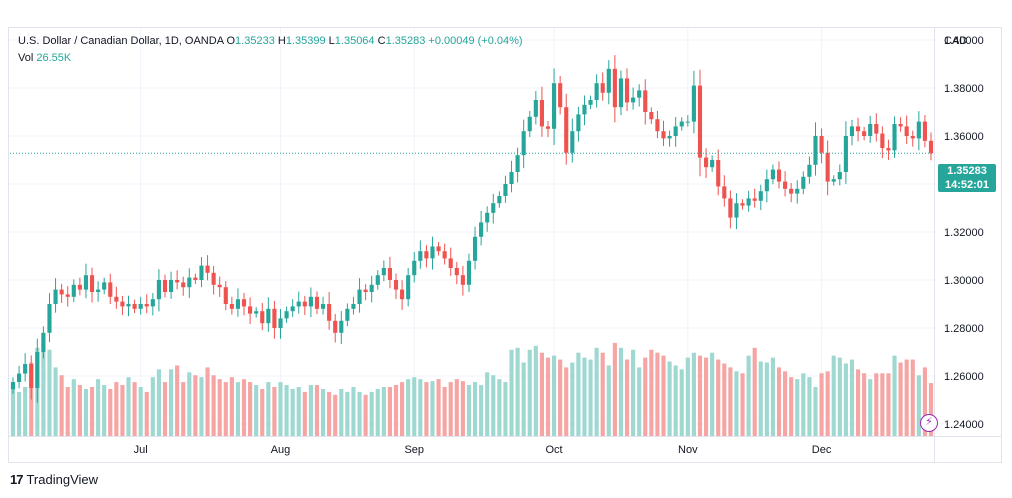  What do you see at coordinates (964, 281) in the screenshot?
I see `y-tick-label: 1.30000` at bounding box center [964, 281].